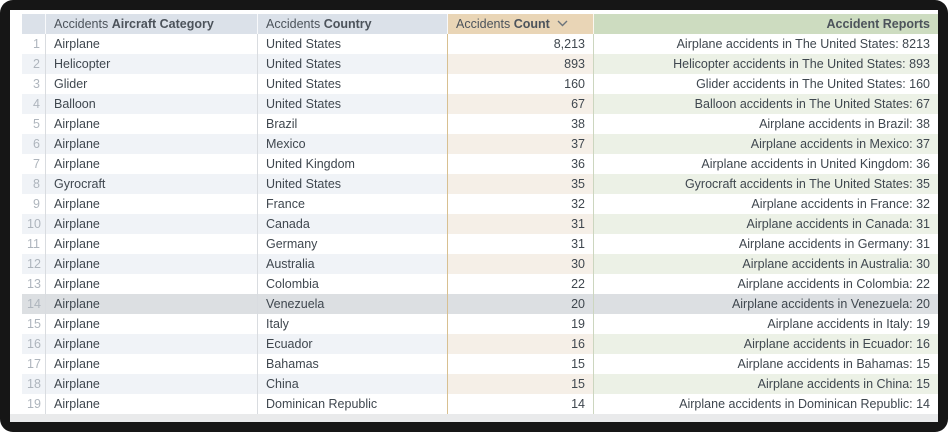 Image resolution: width=948 pixels, height=432 pixels. Describe the element at coordinates (521, 124) in the screenshot. I see `count-cell: 38` at that location.